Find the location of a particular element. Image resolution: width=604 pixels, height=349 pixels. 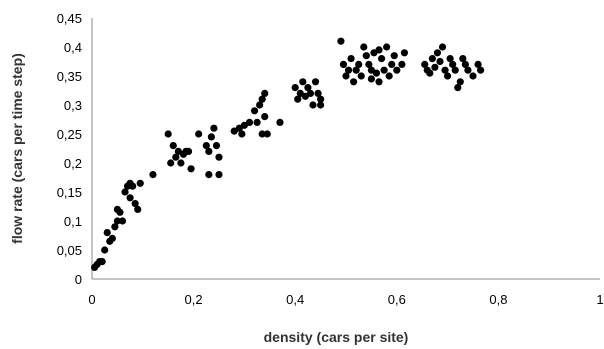

x-axis-title: density (cars per site) is located at coordinates (336, 337).